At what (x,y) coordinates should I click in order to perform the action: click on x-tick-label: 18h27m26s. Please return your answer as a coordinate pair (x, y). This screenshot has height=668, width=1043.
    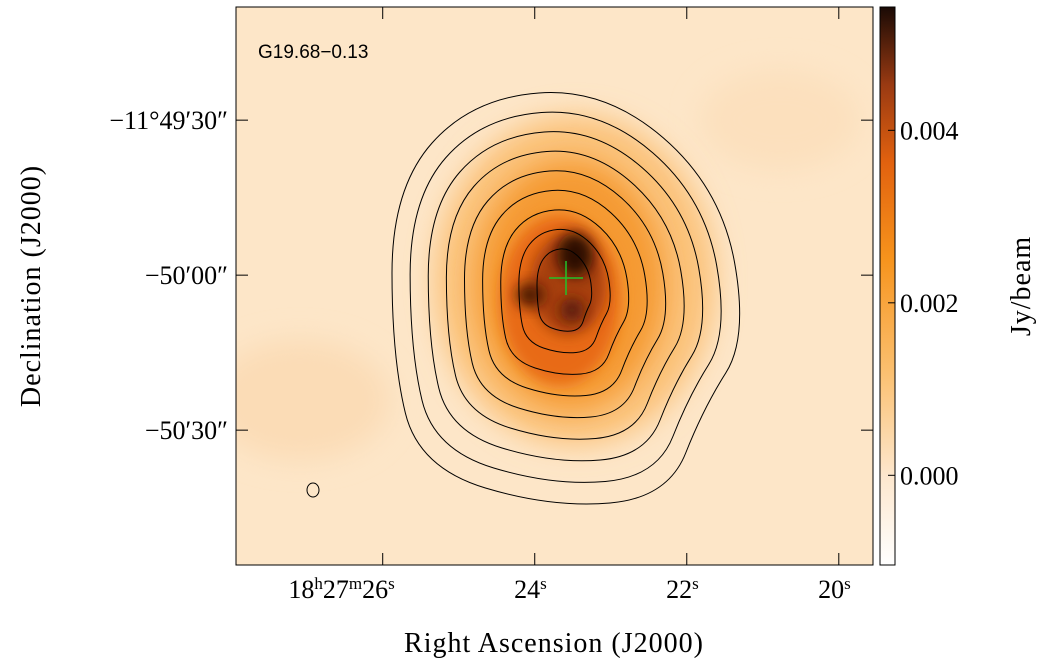
    Looking at the image, I should click on (341, 589).